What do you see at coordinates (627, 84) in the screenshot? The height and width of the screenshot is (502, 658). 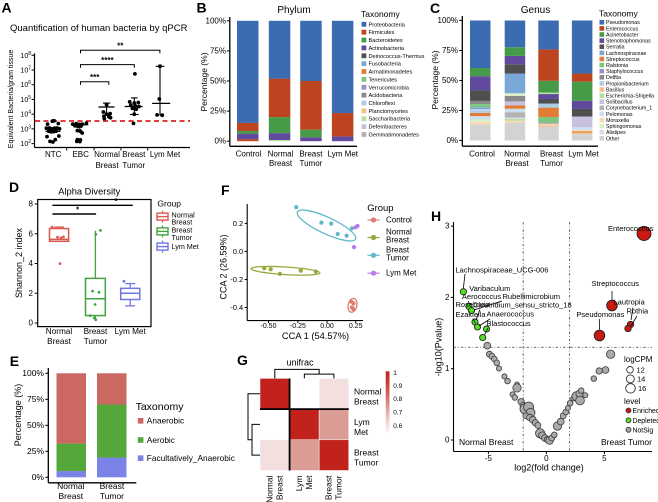 I see `svg-text: Propionibacterium` at bounding box center [627, 84].